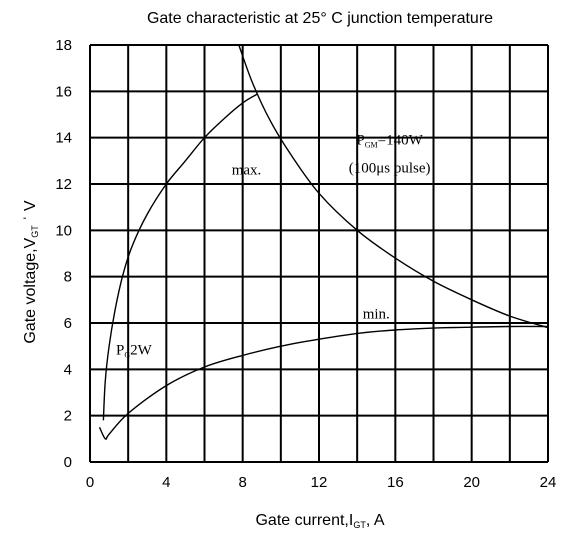  I want to click on x-tick-labels: 0 4 8 12 16 20 24, so click(321, 482).